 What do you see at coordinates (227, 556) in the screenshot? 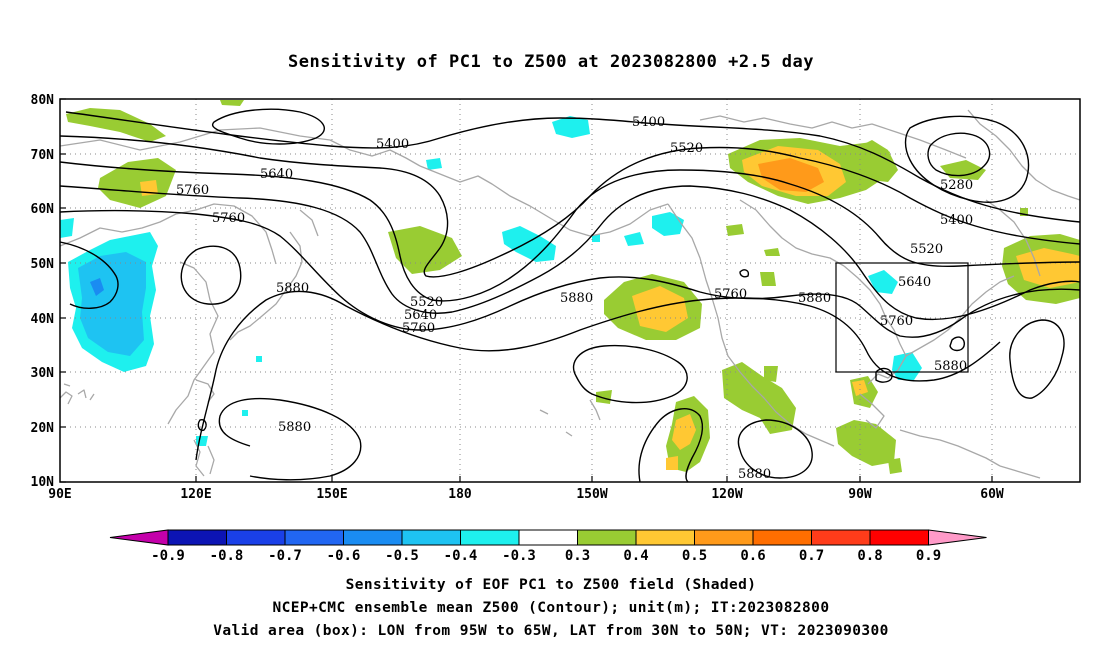
I see `colorbar-label: -0.8` at bounding box center [227, 556].